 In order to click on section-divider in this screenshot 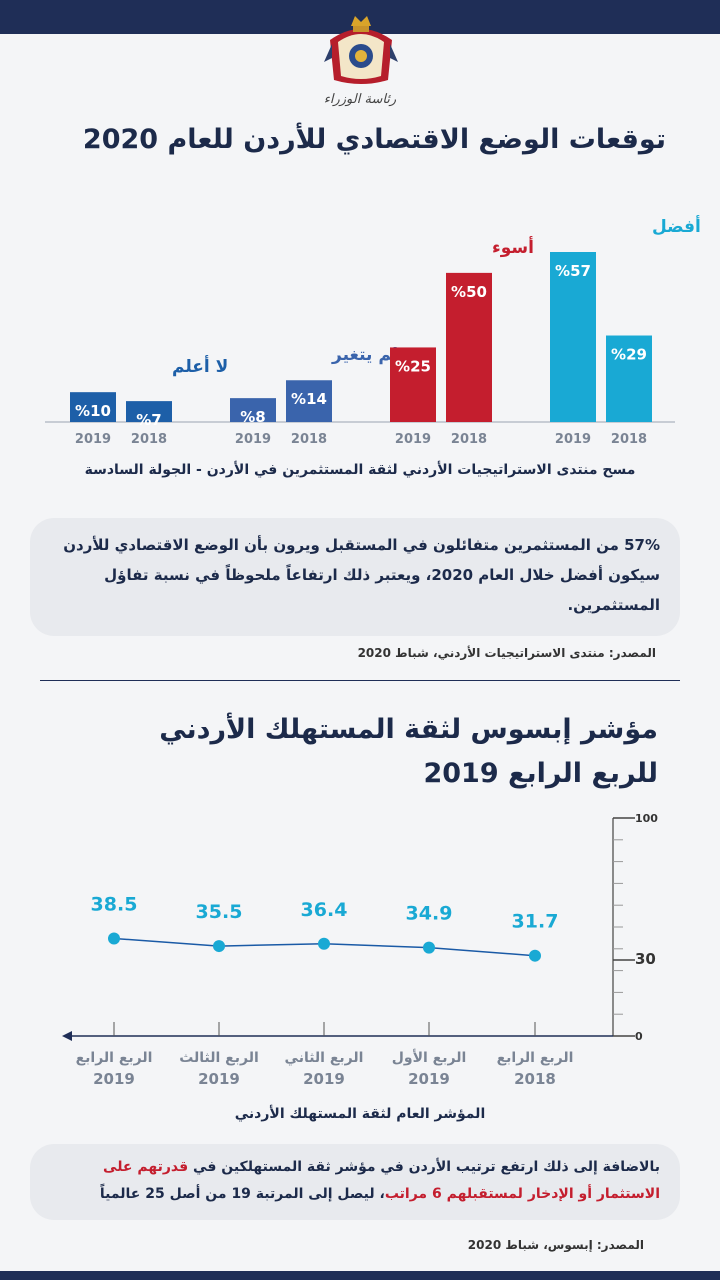, I will do `click(360, 680)`.